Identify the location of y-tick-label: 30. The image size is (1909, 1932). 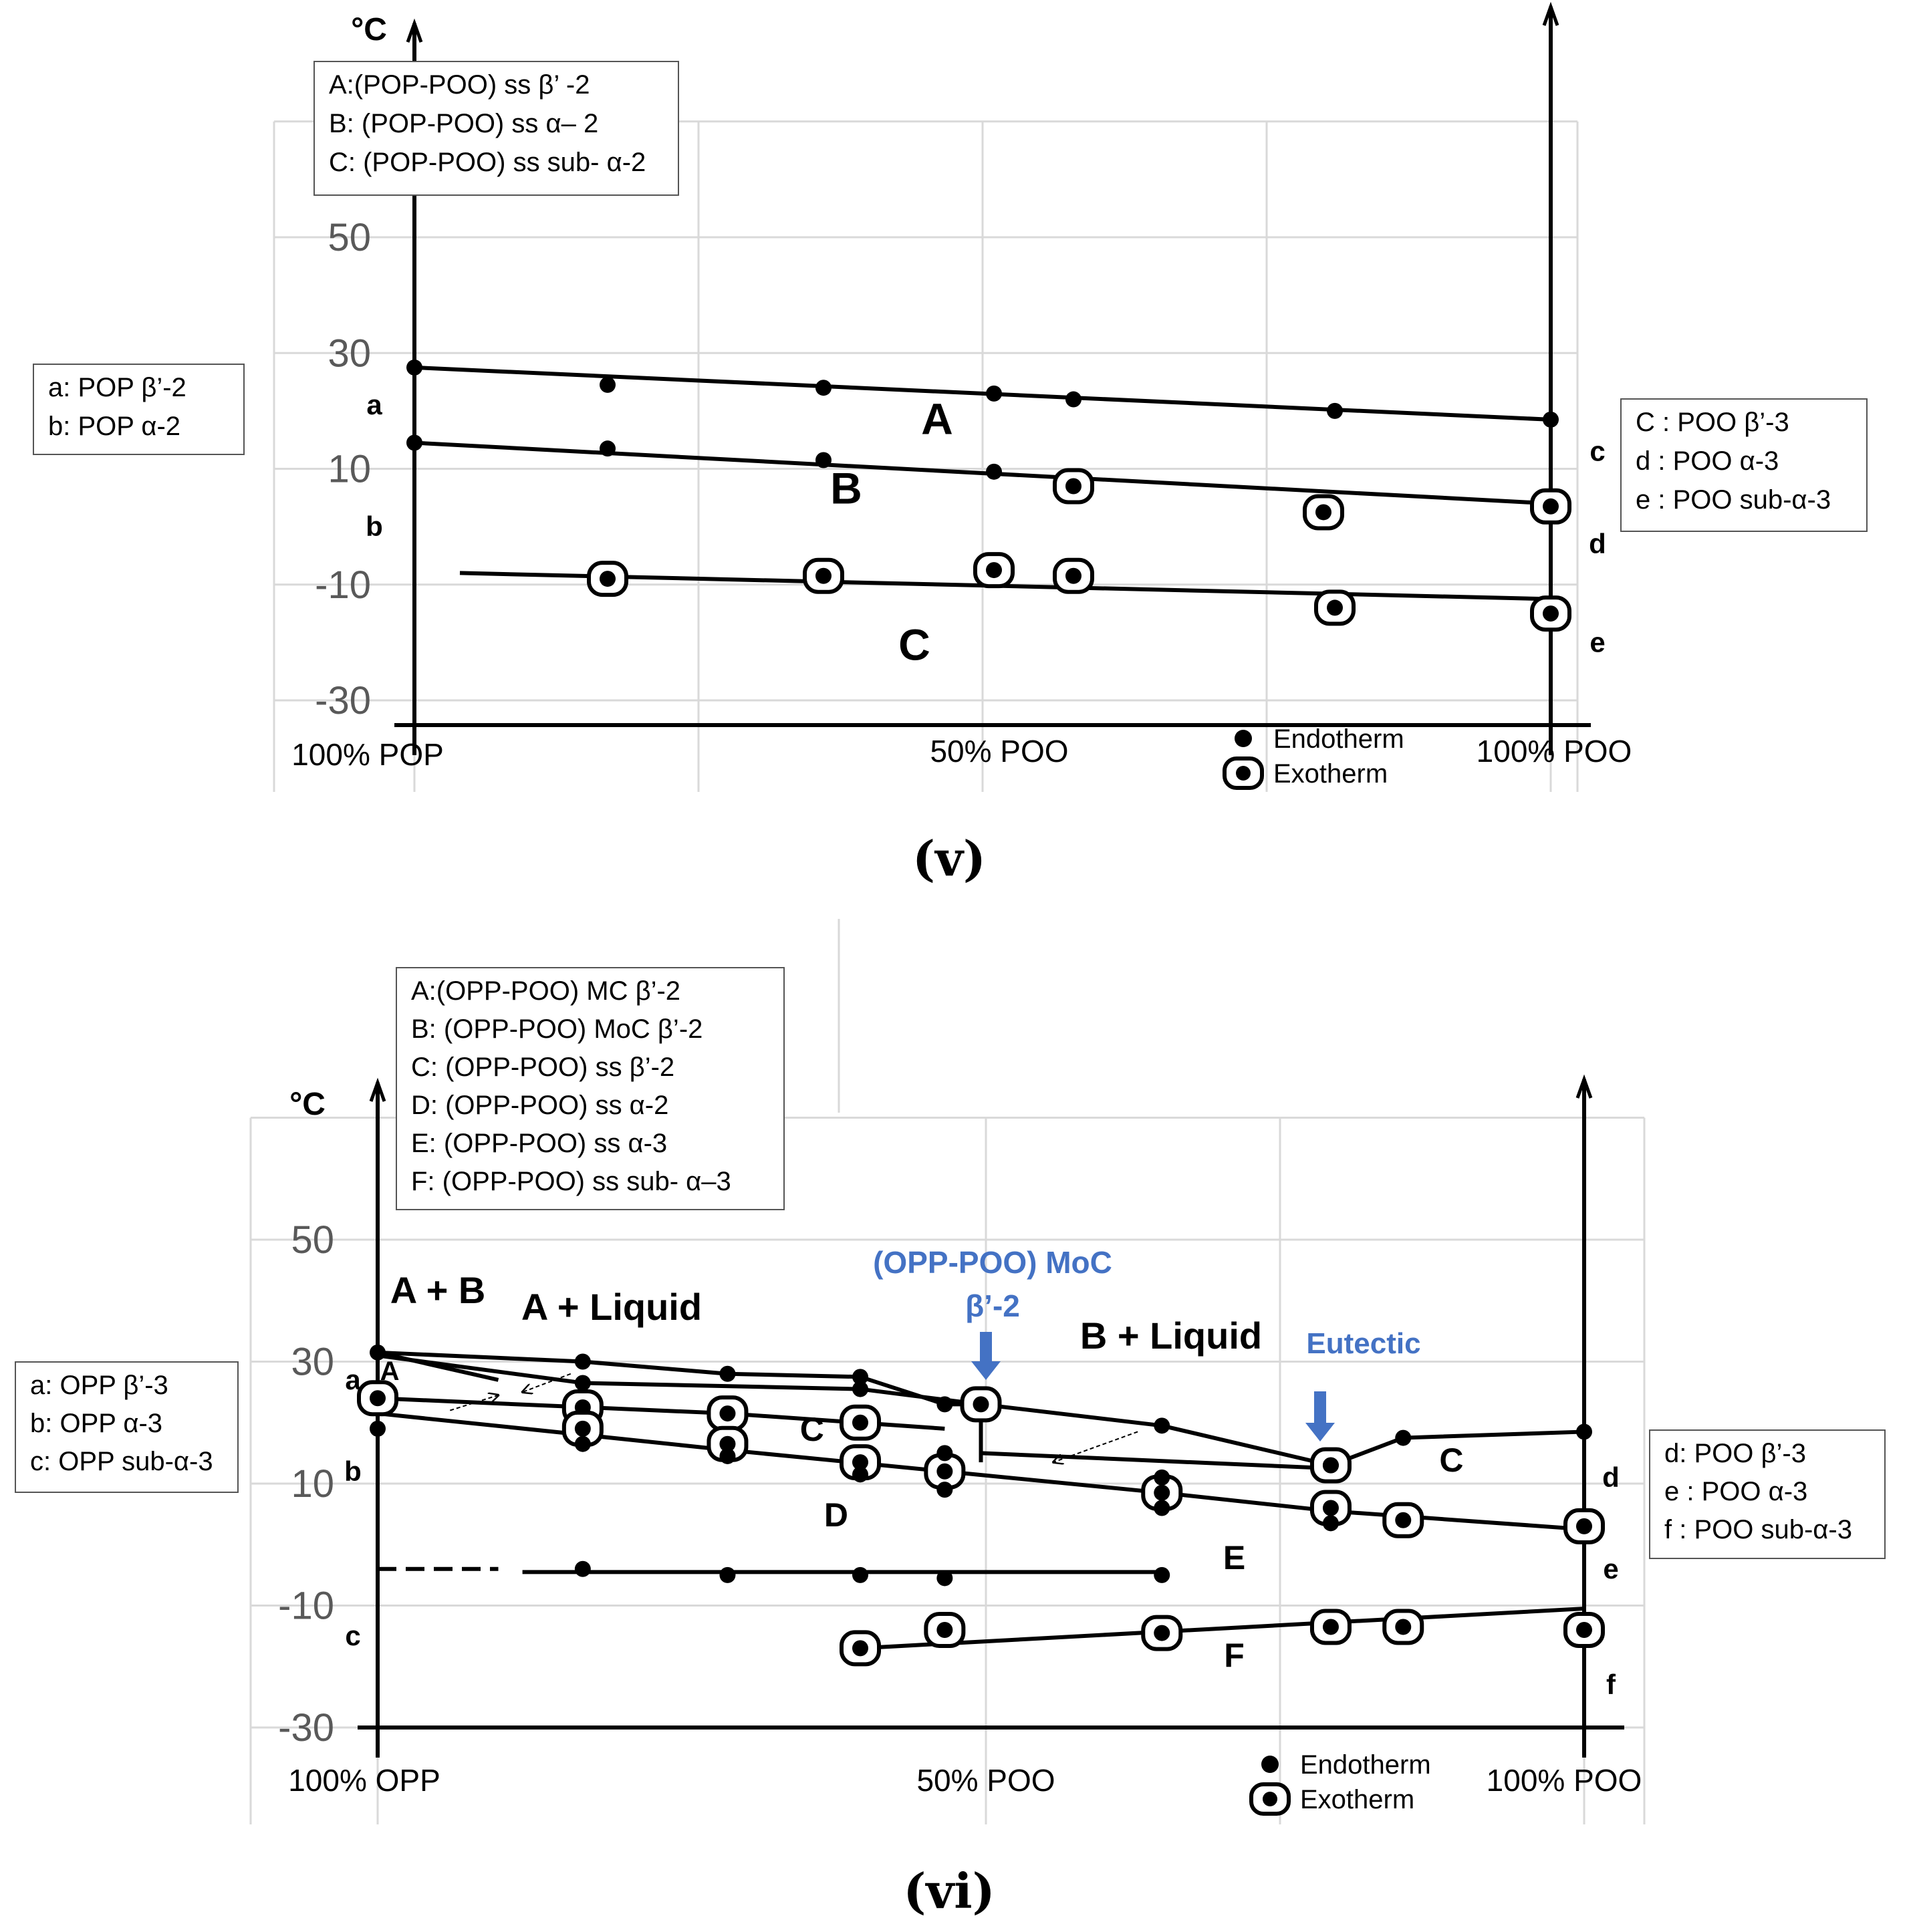
(349, 353).